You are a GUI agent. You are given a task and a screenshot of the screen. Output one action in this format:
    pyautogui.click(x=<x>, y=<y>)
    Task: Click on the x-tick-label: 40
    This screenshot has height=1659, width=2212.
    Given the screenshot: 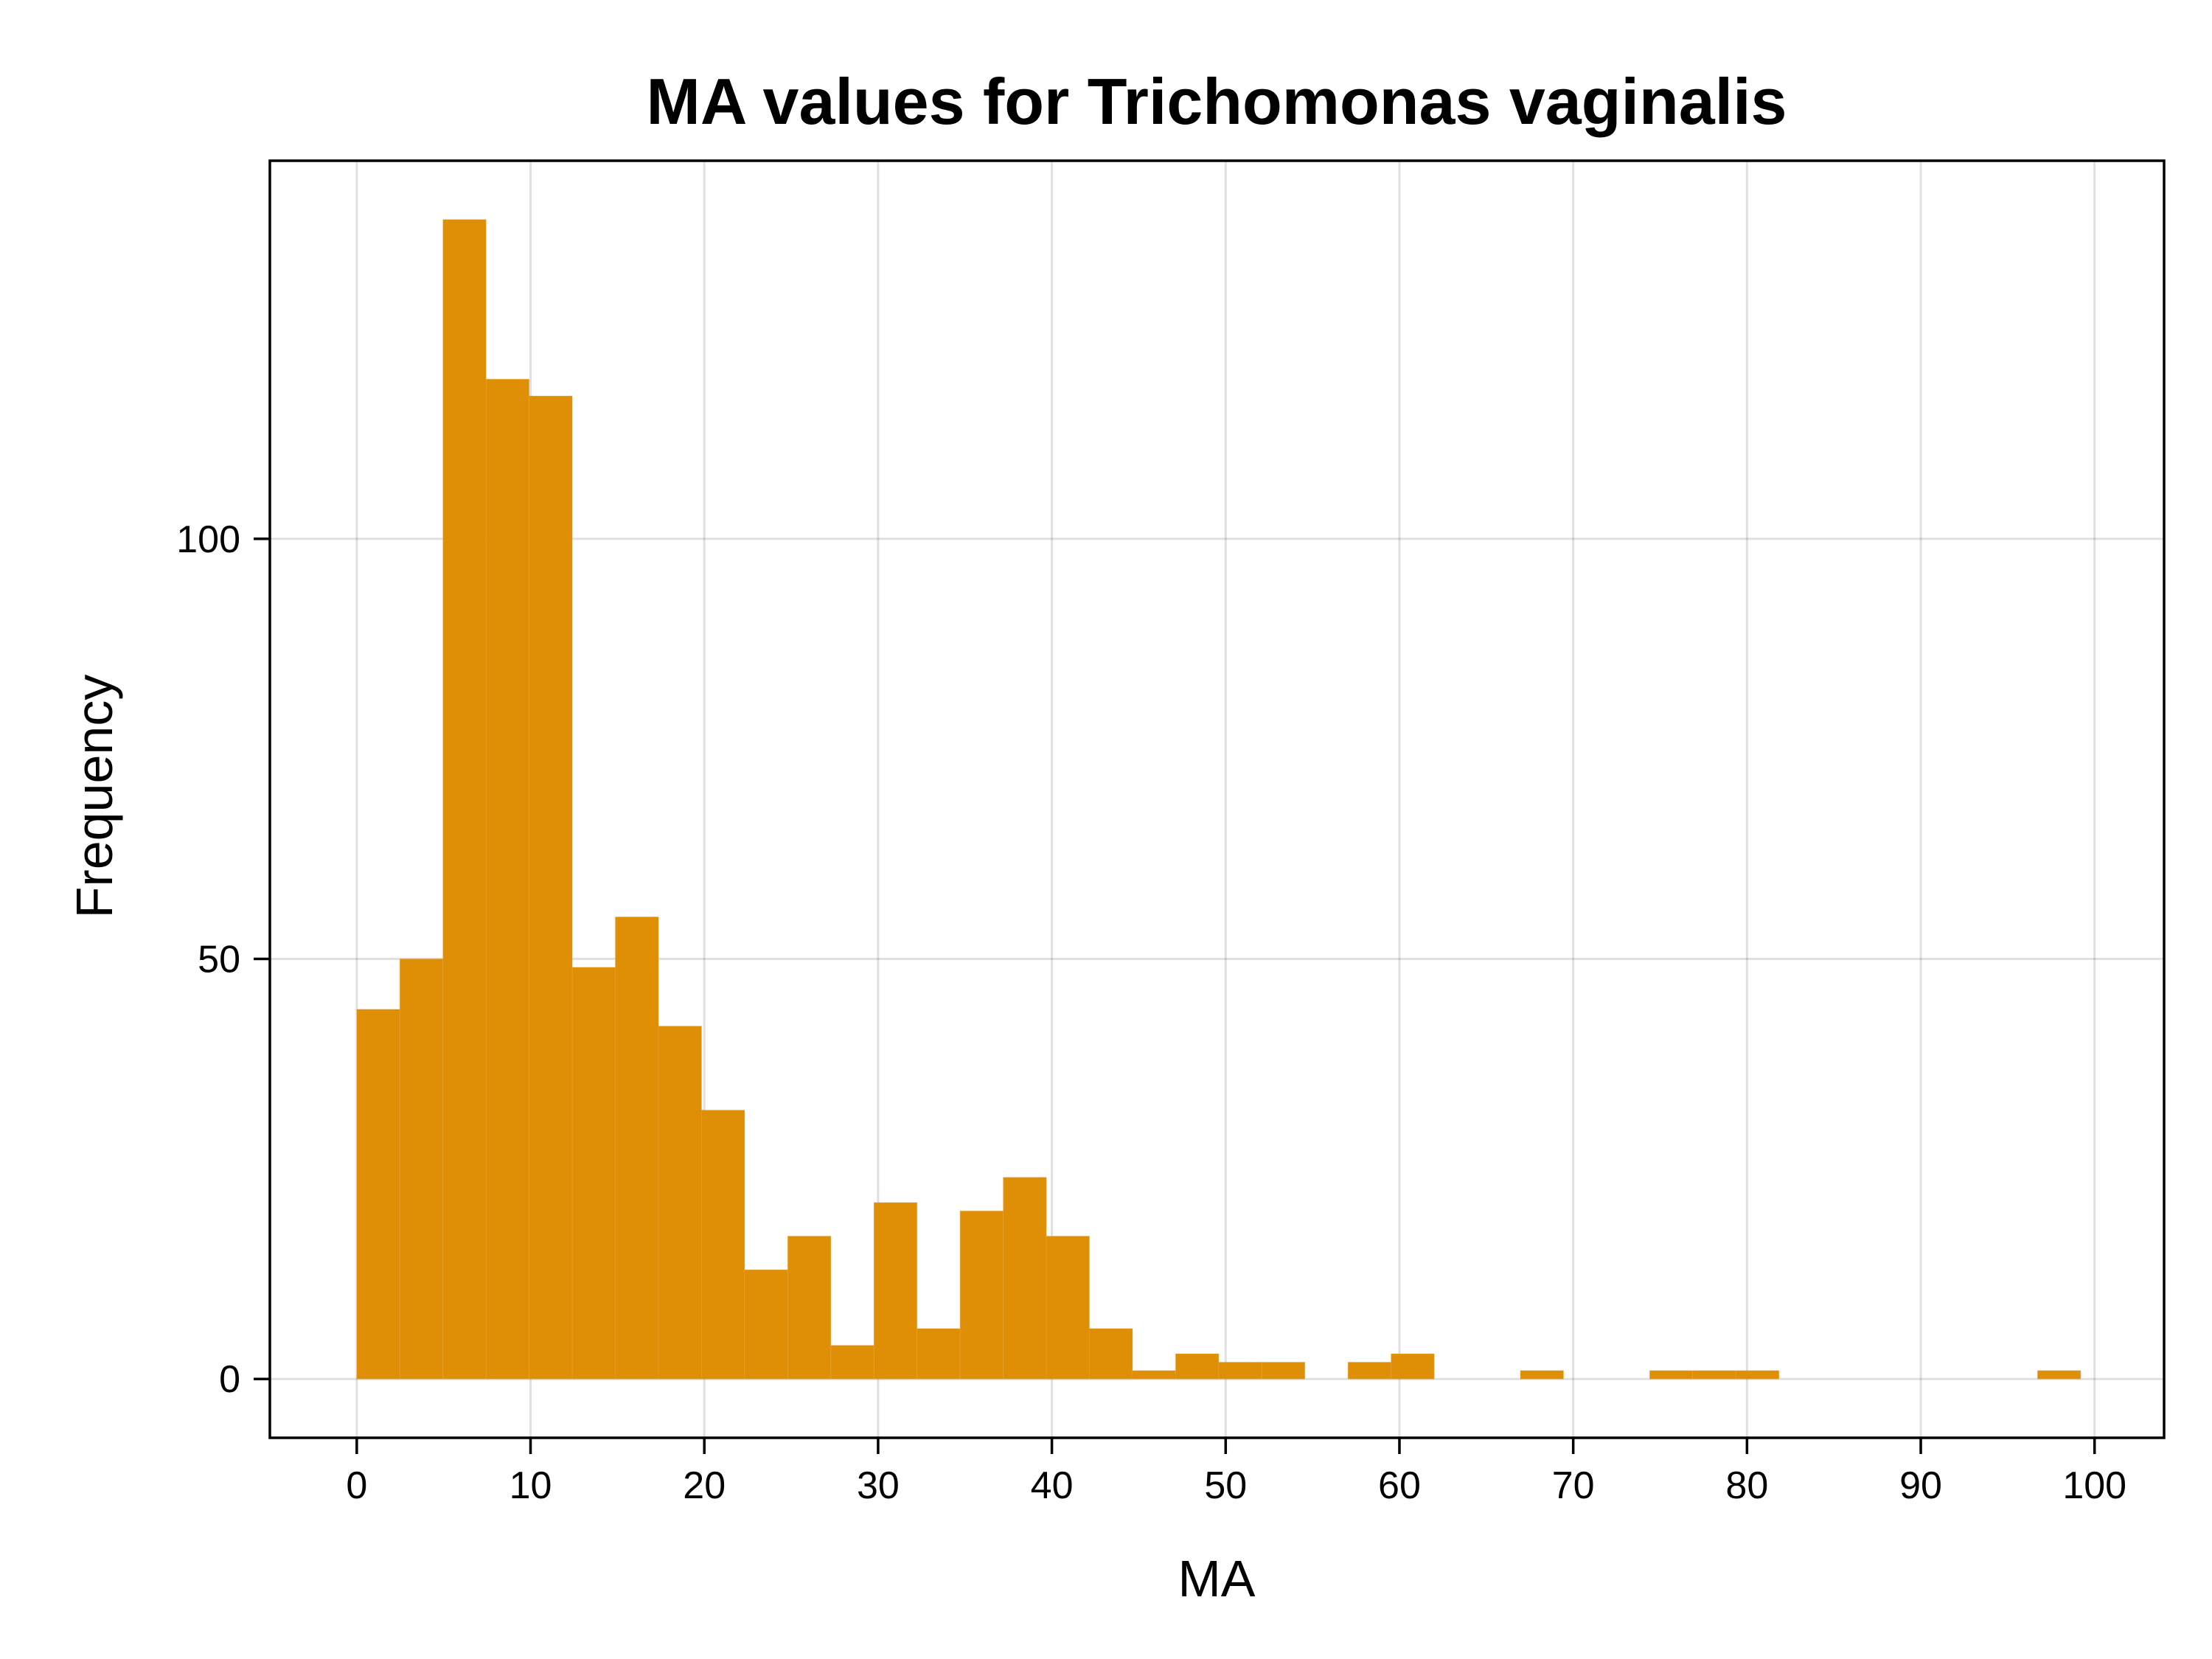 What is the action you would take?
    pyautogui.click(x=1052, y=1485)
    